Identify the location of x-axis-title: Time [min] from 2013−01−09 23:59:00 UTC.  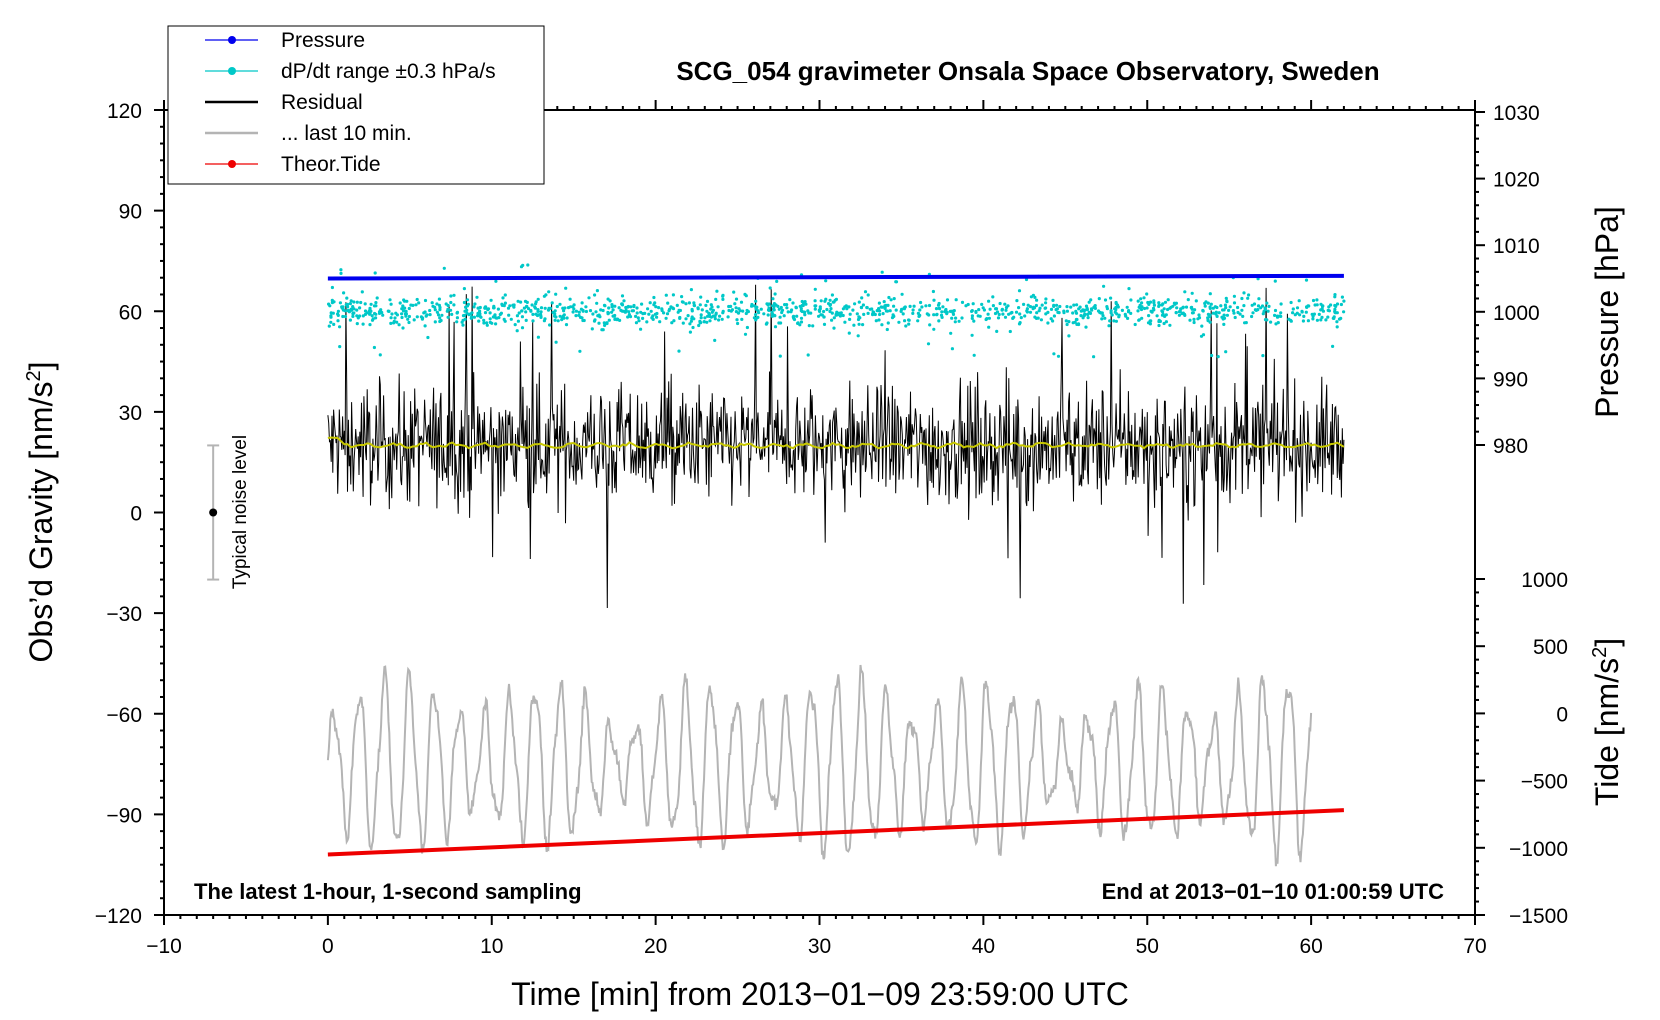
(820, 994).